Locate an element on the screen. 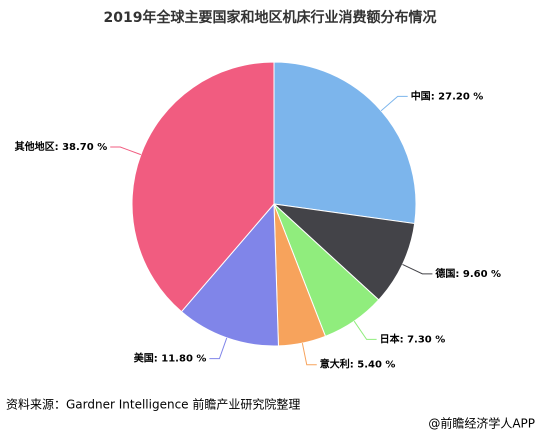 The image size is (541, 437). category-label: 美国 is located at coordinates (144, 358).